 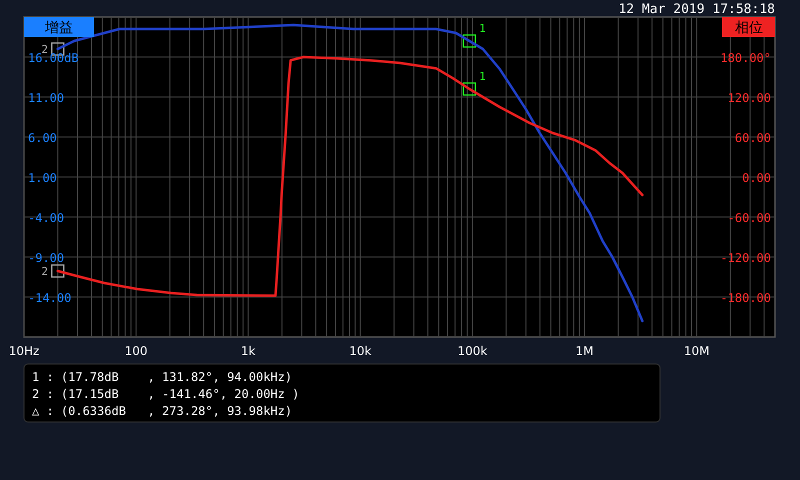 I want to click on y2-tick-label: 0.00, so click(x=756, y=178).